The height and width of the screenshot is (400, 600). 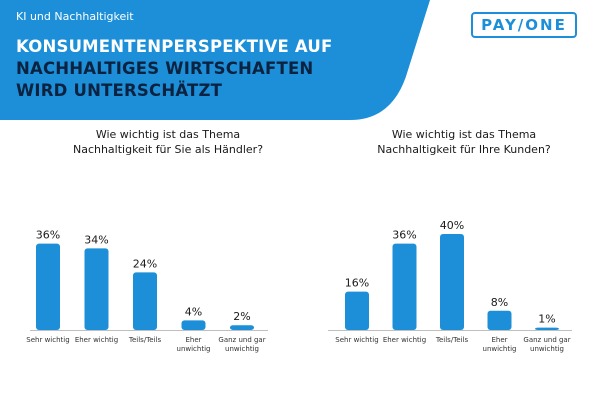 I want to click on chart-left-category-label-1: Sehr wichtig, so click(x=47, y=340).